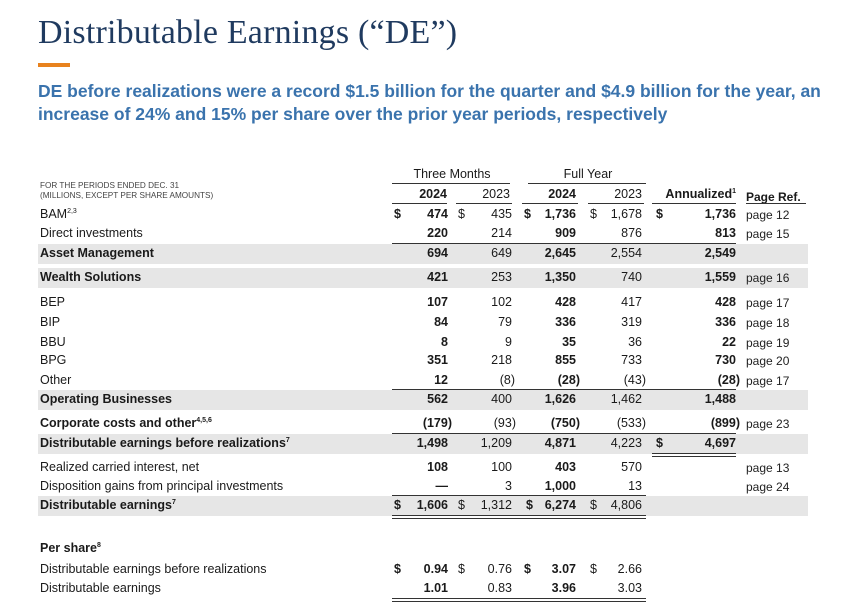  Describe the element at coordinates (563, 569) in the screenshot. I see `cell-fy2024: 3.07` at that location.